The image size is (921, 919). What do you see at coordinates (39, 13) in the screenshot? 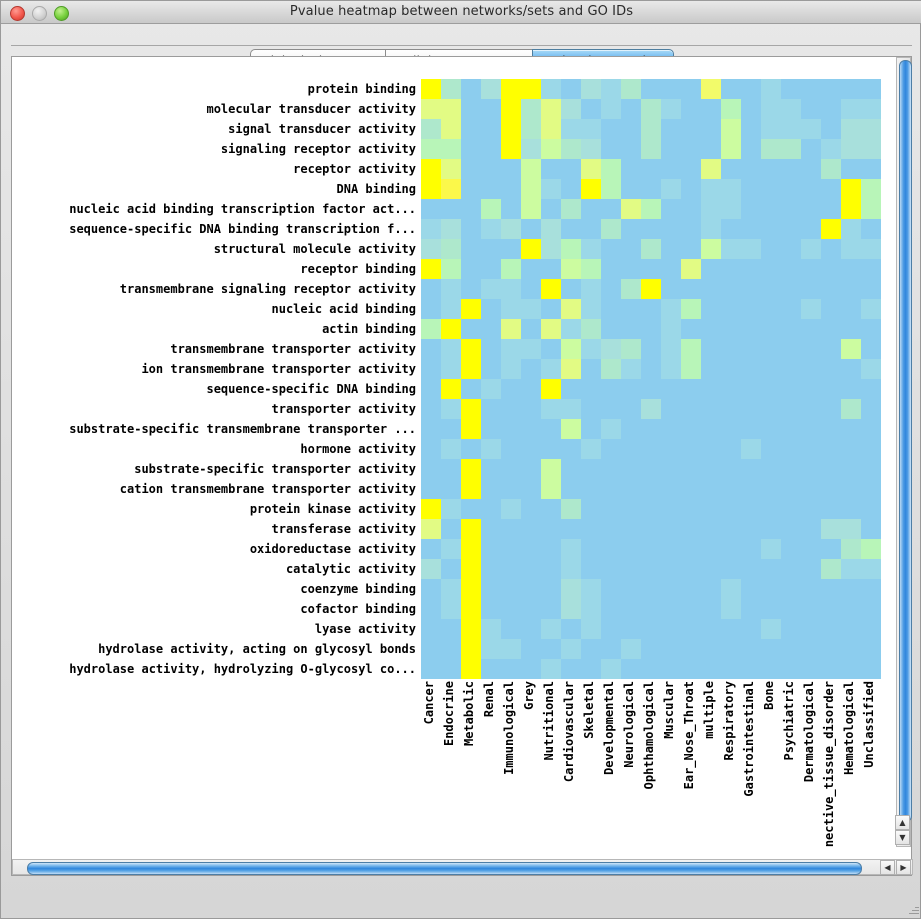
I see `minimize-button` at bounding box center [39, 13].